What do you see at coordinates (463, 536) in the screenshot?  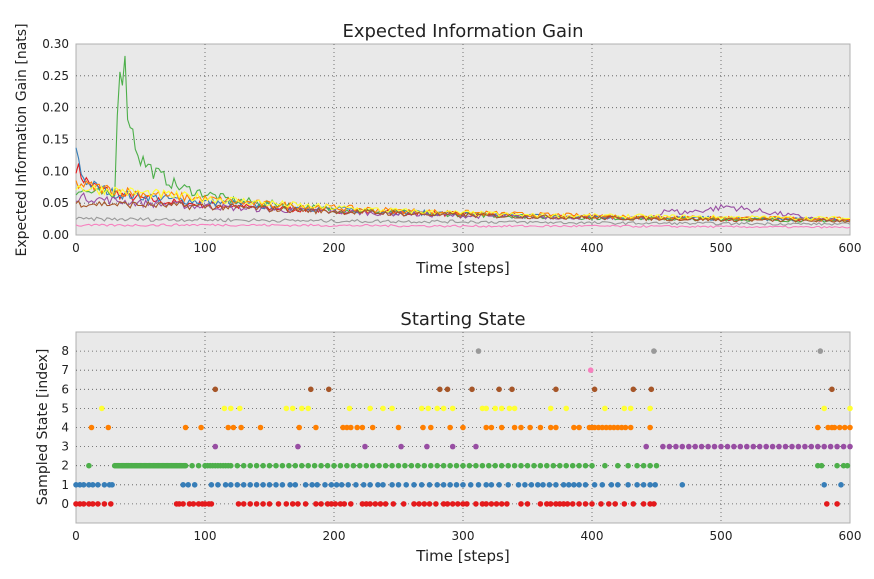 I see `x-tick-label: 300` at bounding box center [463, 536].